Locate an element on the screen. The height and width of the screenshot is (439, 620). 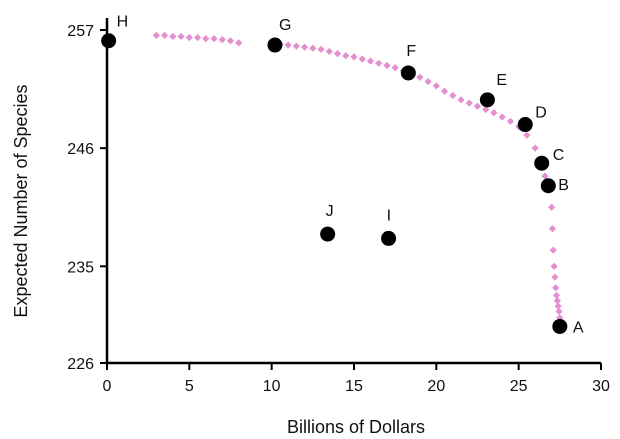
point-f is located at coordinates (408, 73).